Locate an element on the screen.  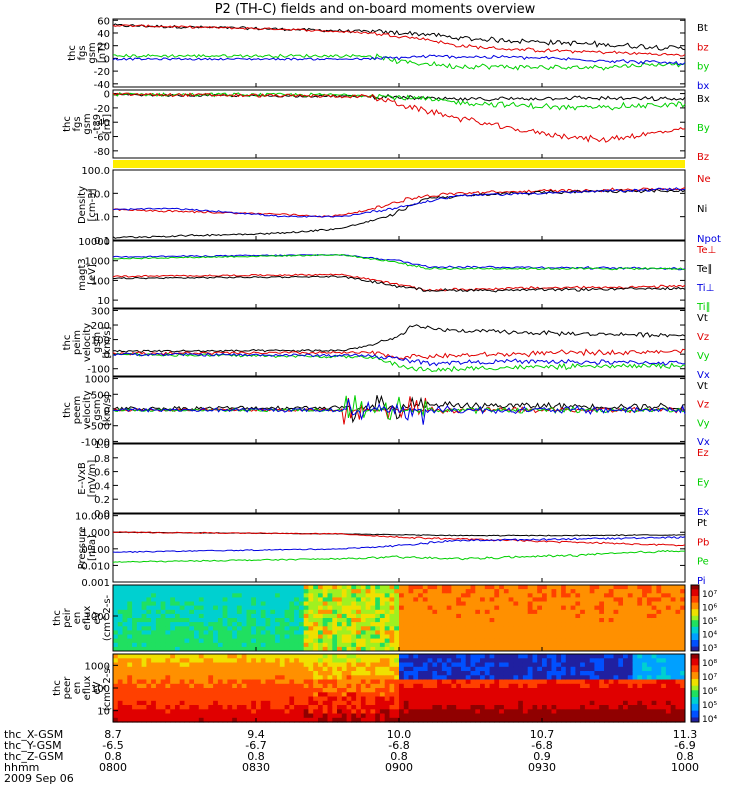
legend-entry: Vt is located at coordinates (702, 386).